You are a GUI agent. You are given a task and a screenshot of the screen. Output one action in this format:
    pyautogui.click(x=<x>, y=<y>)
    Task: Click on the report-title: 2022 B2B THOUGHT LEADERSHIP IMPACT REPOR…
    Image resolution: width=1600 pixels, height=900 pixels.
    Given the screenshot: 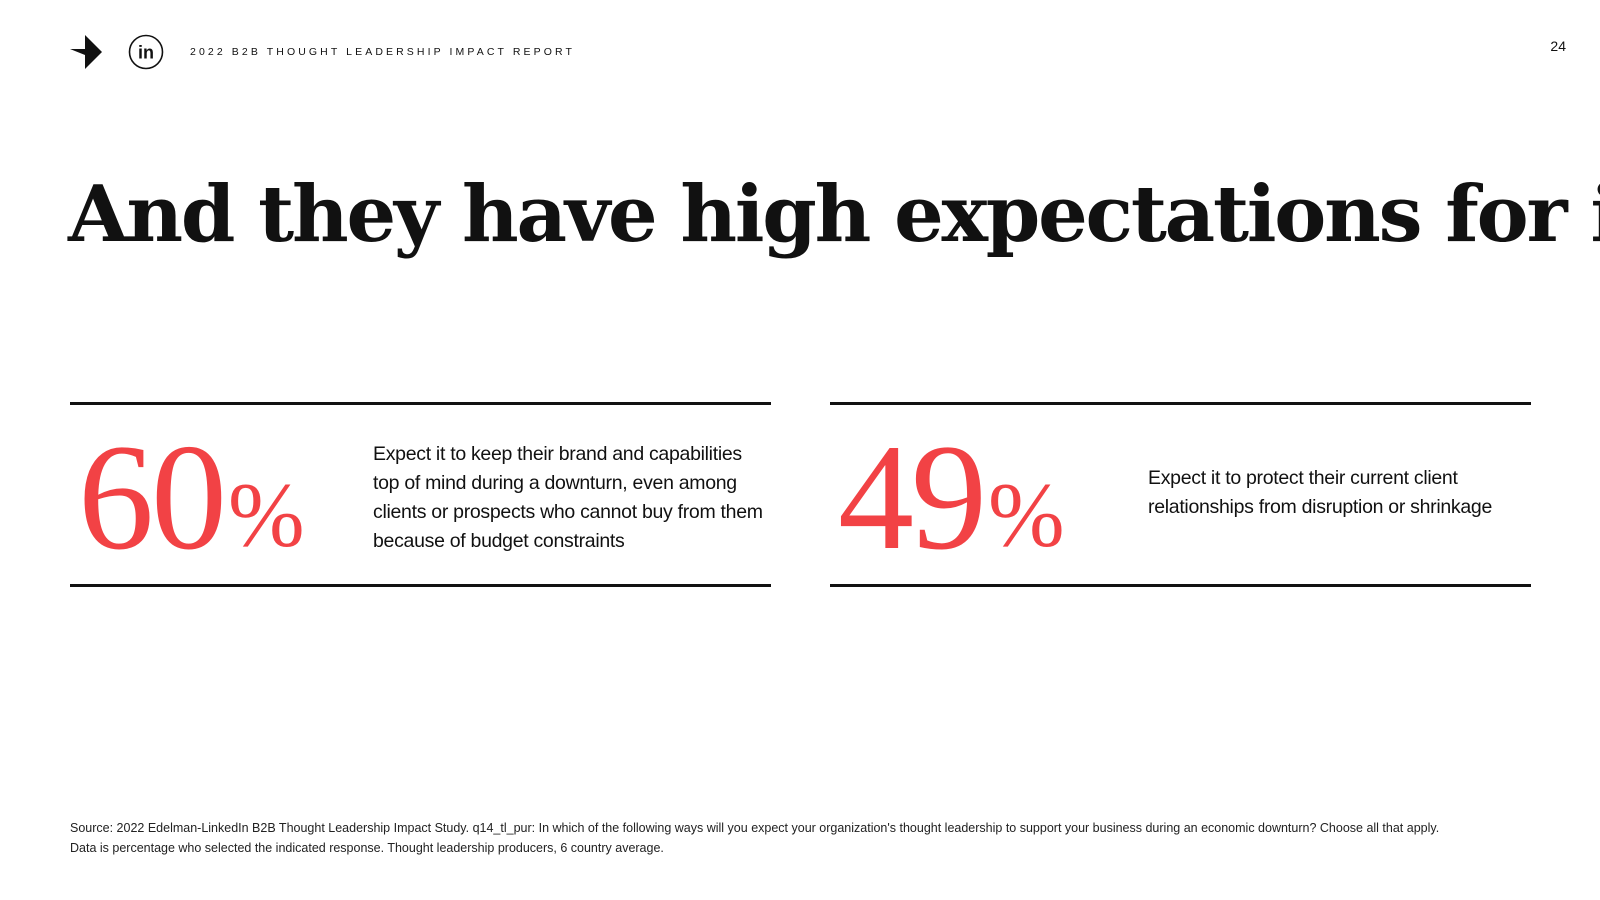 What is the action you would take?
    pyautogui.click(x=383, y=52)
    